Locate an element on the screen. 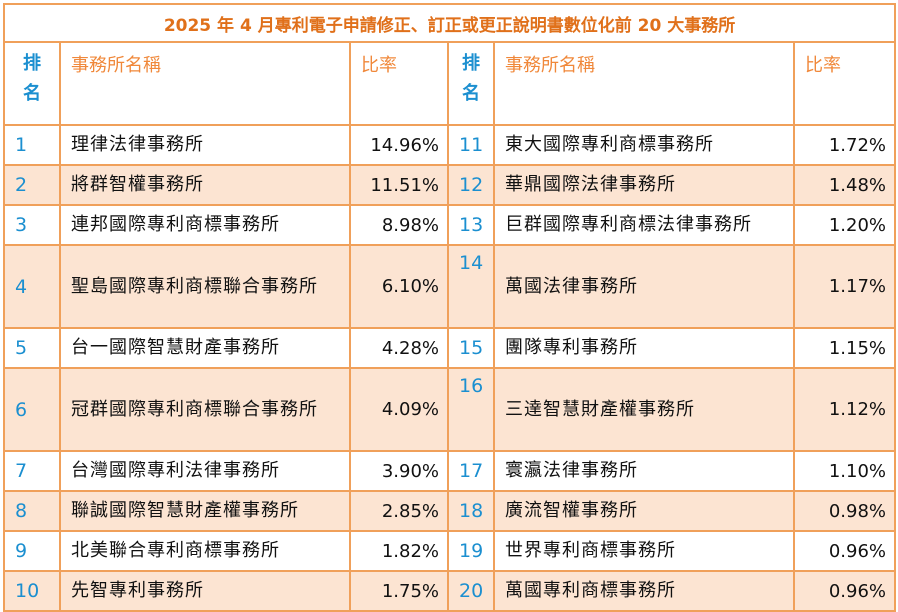  firm-name-cell: 萬國專利商標事務所 is located at coordinates (644, 591).